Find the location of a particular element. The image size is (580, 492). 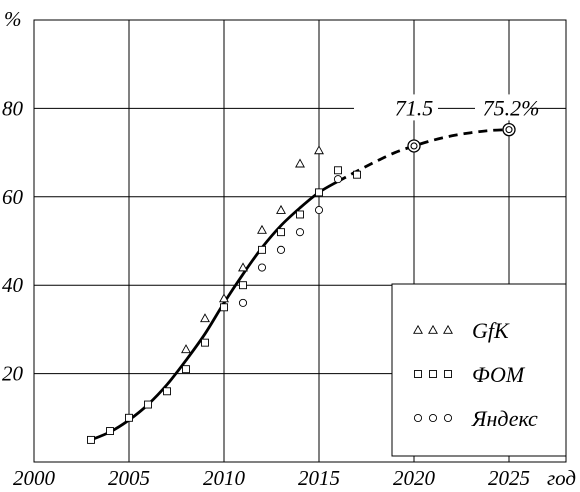

point-square-2014 is located at coordinates (300, 214).